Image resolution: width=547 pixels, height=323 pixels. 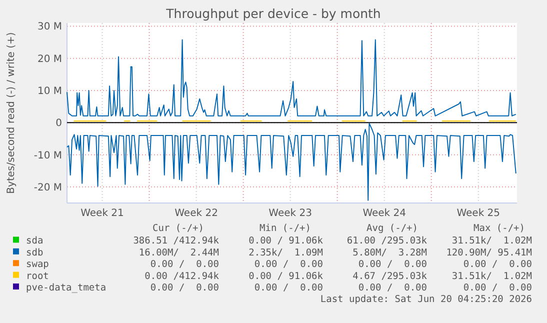 What do you see at coordinates (49, 91) in the screenshot?
I see `y-tick-label: 10 M` at bounding box center [49, 91].